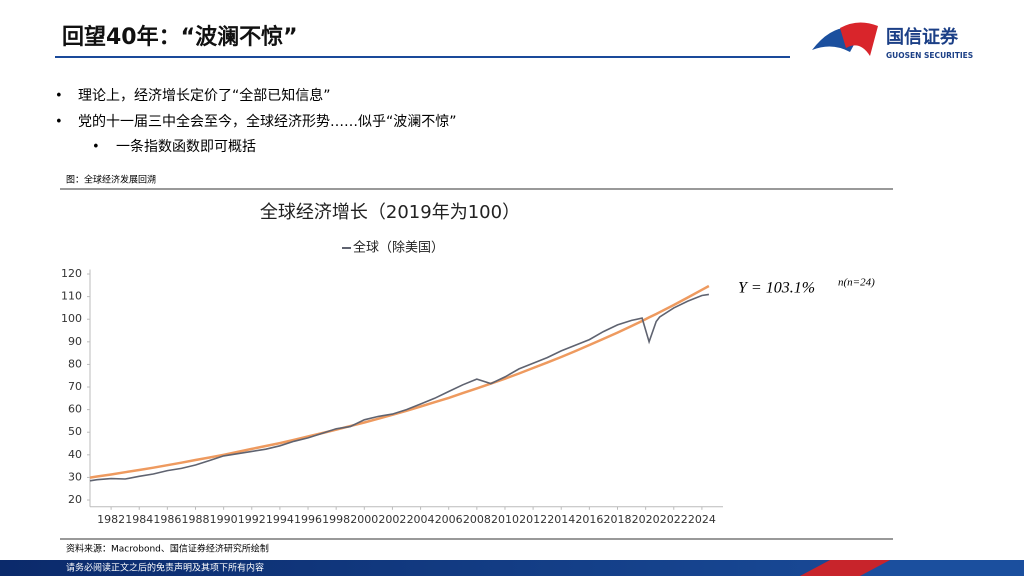 The height and width of the screenshot is (576, 1024). Describe the element at coordinates (561, 519) in the screenshot. I see `x-tick-label: 2014` at that location.